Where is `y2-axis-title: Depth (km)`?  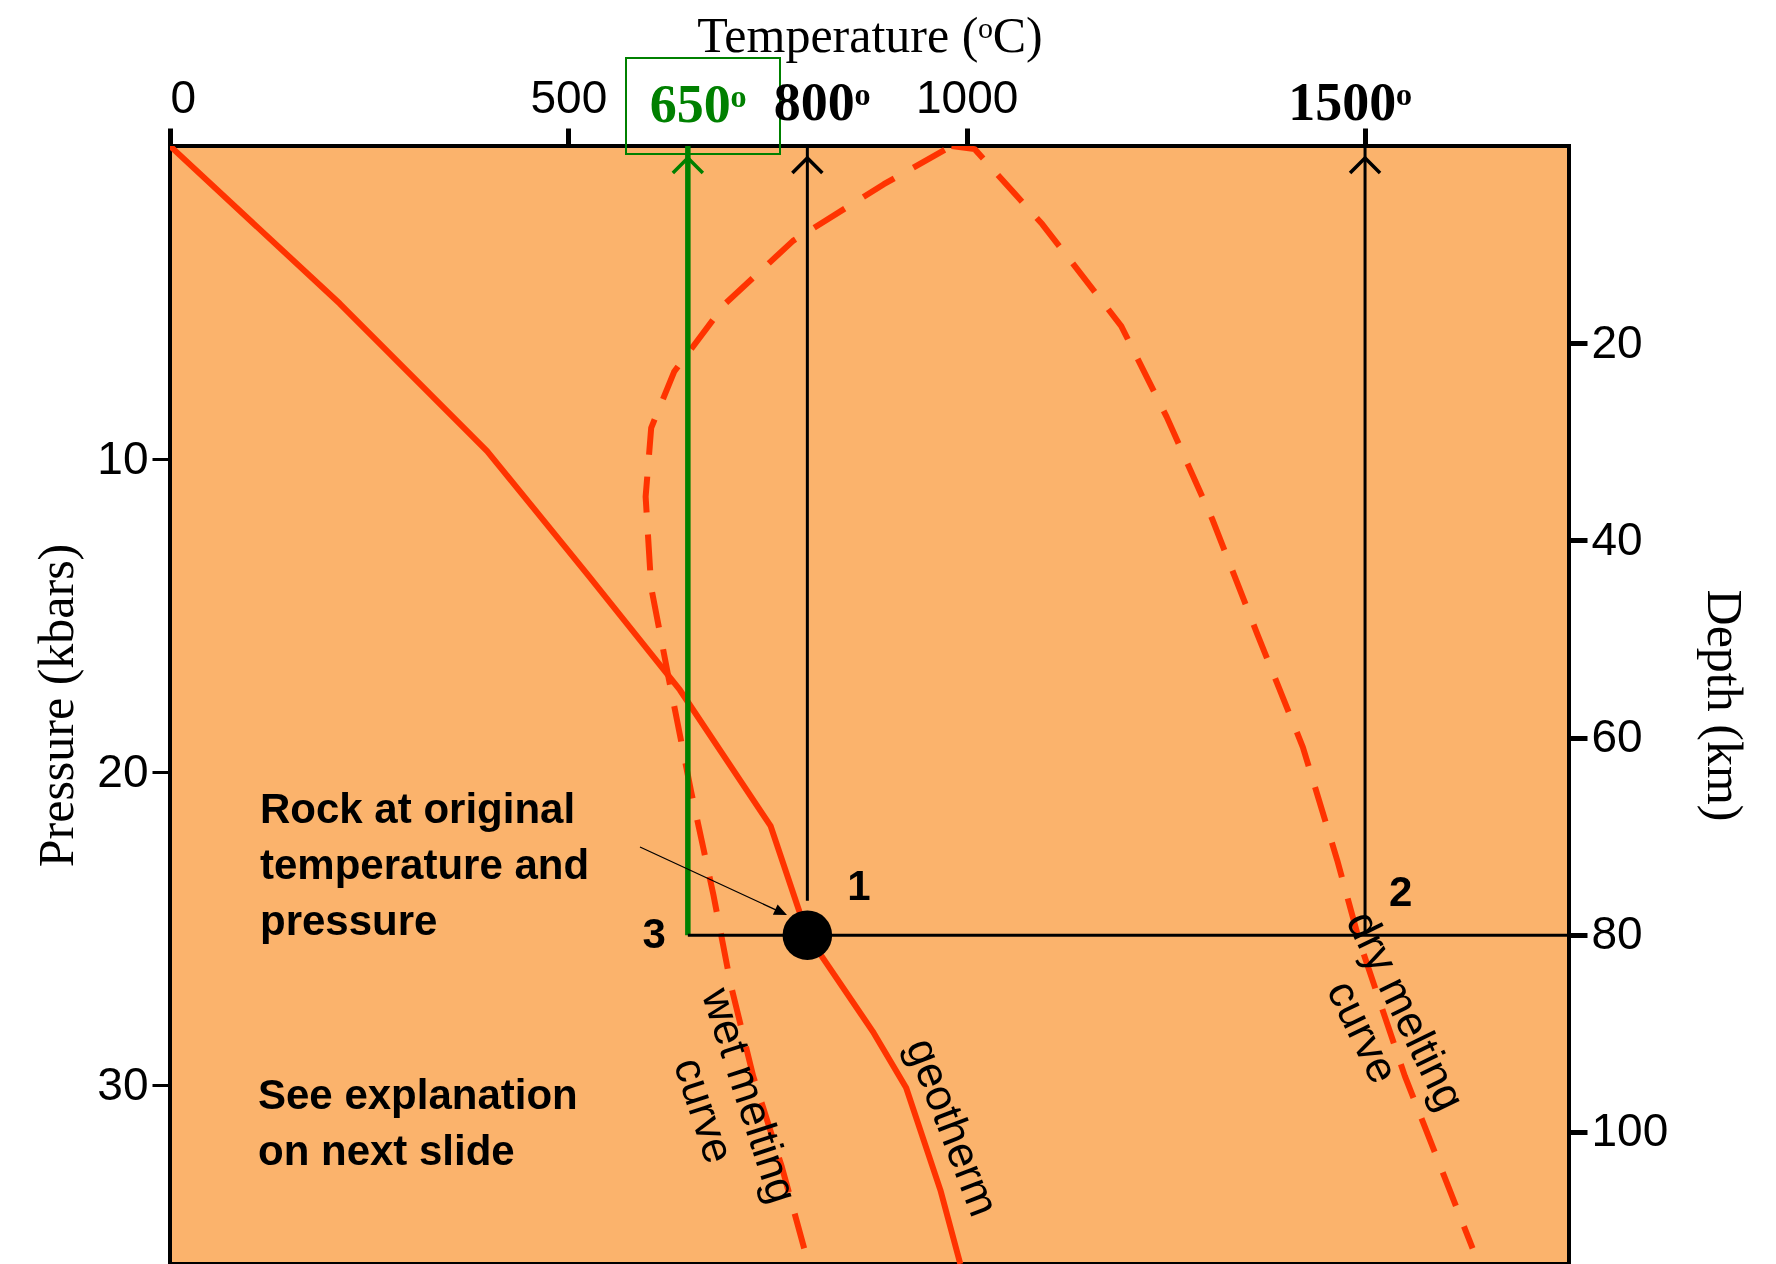 y2-axis-title: Depth (km) is located at coordinates (1725, 705).